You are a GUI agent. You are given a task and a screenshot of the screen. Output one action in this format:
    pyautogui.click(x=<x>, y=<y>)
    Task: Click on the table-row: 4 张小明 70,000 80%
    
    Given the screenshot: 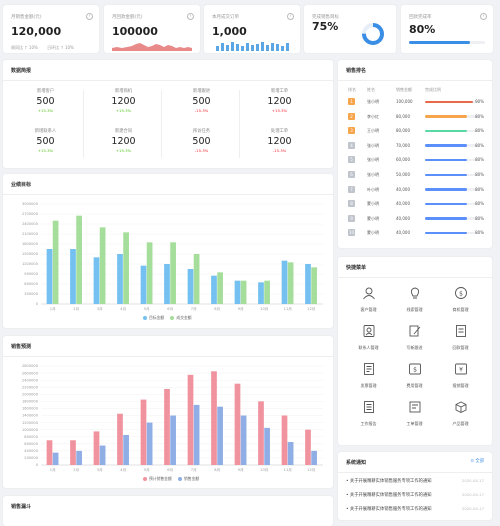 What is the action you would take?
    pyautogui.click(x=415, y=146)
    